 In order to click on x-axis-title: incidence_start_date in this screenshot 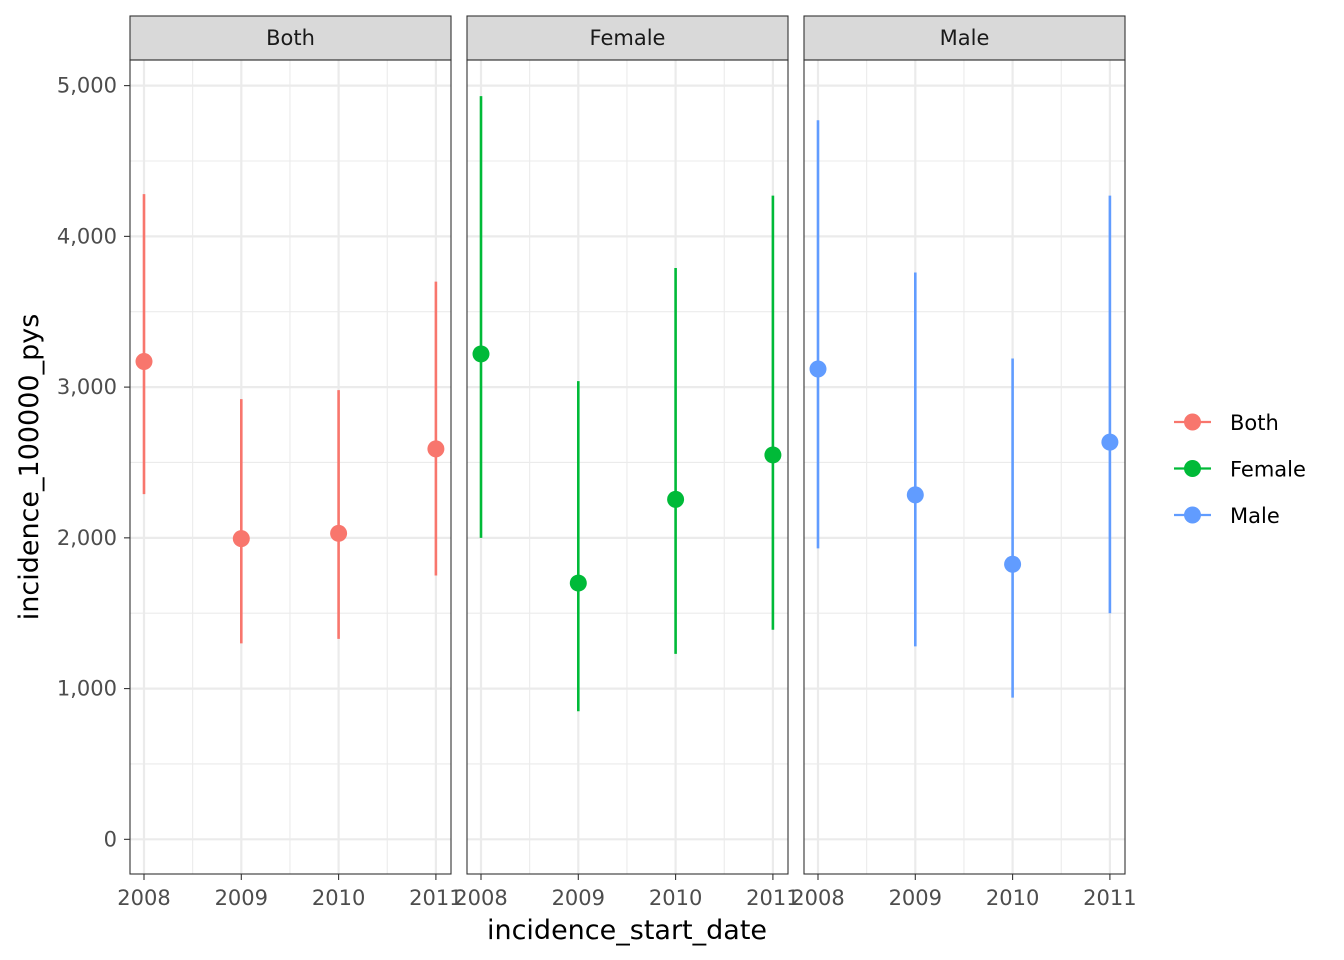, I will do `click(627, 930)`.